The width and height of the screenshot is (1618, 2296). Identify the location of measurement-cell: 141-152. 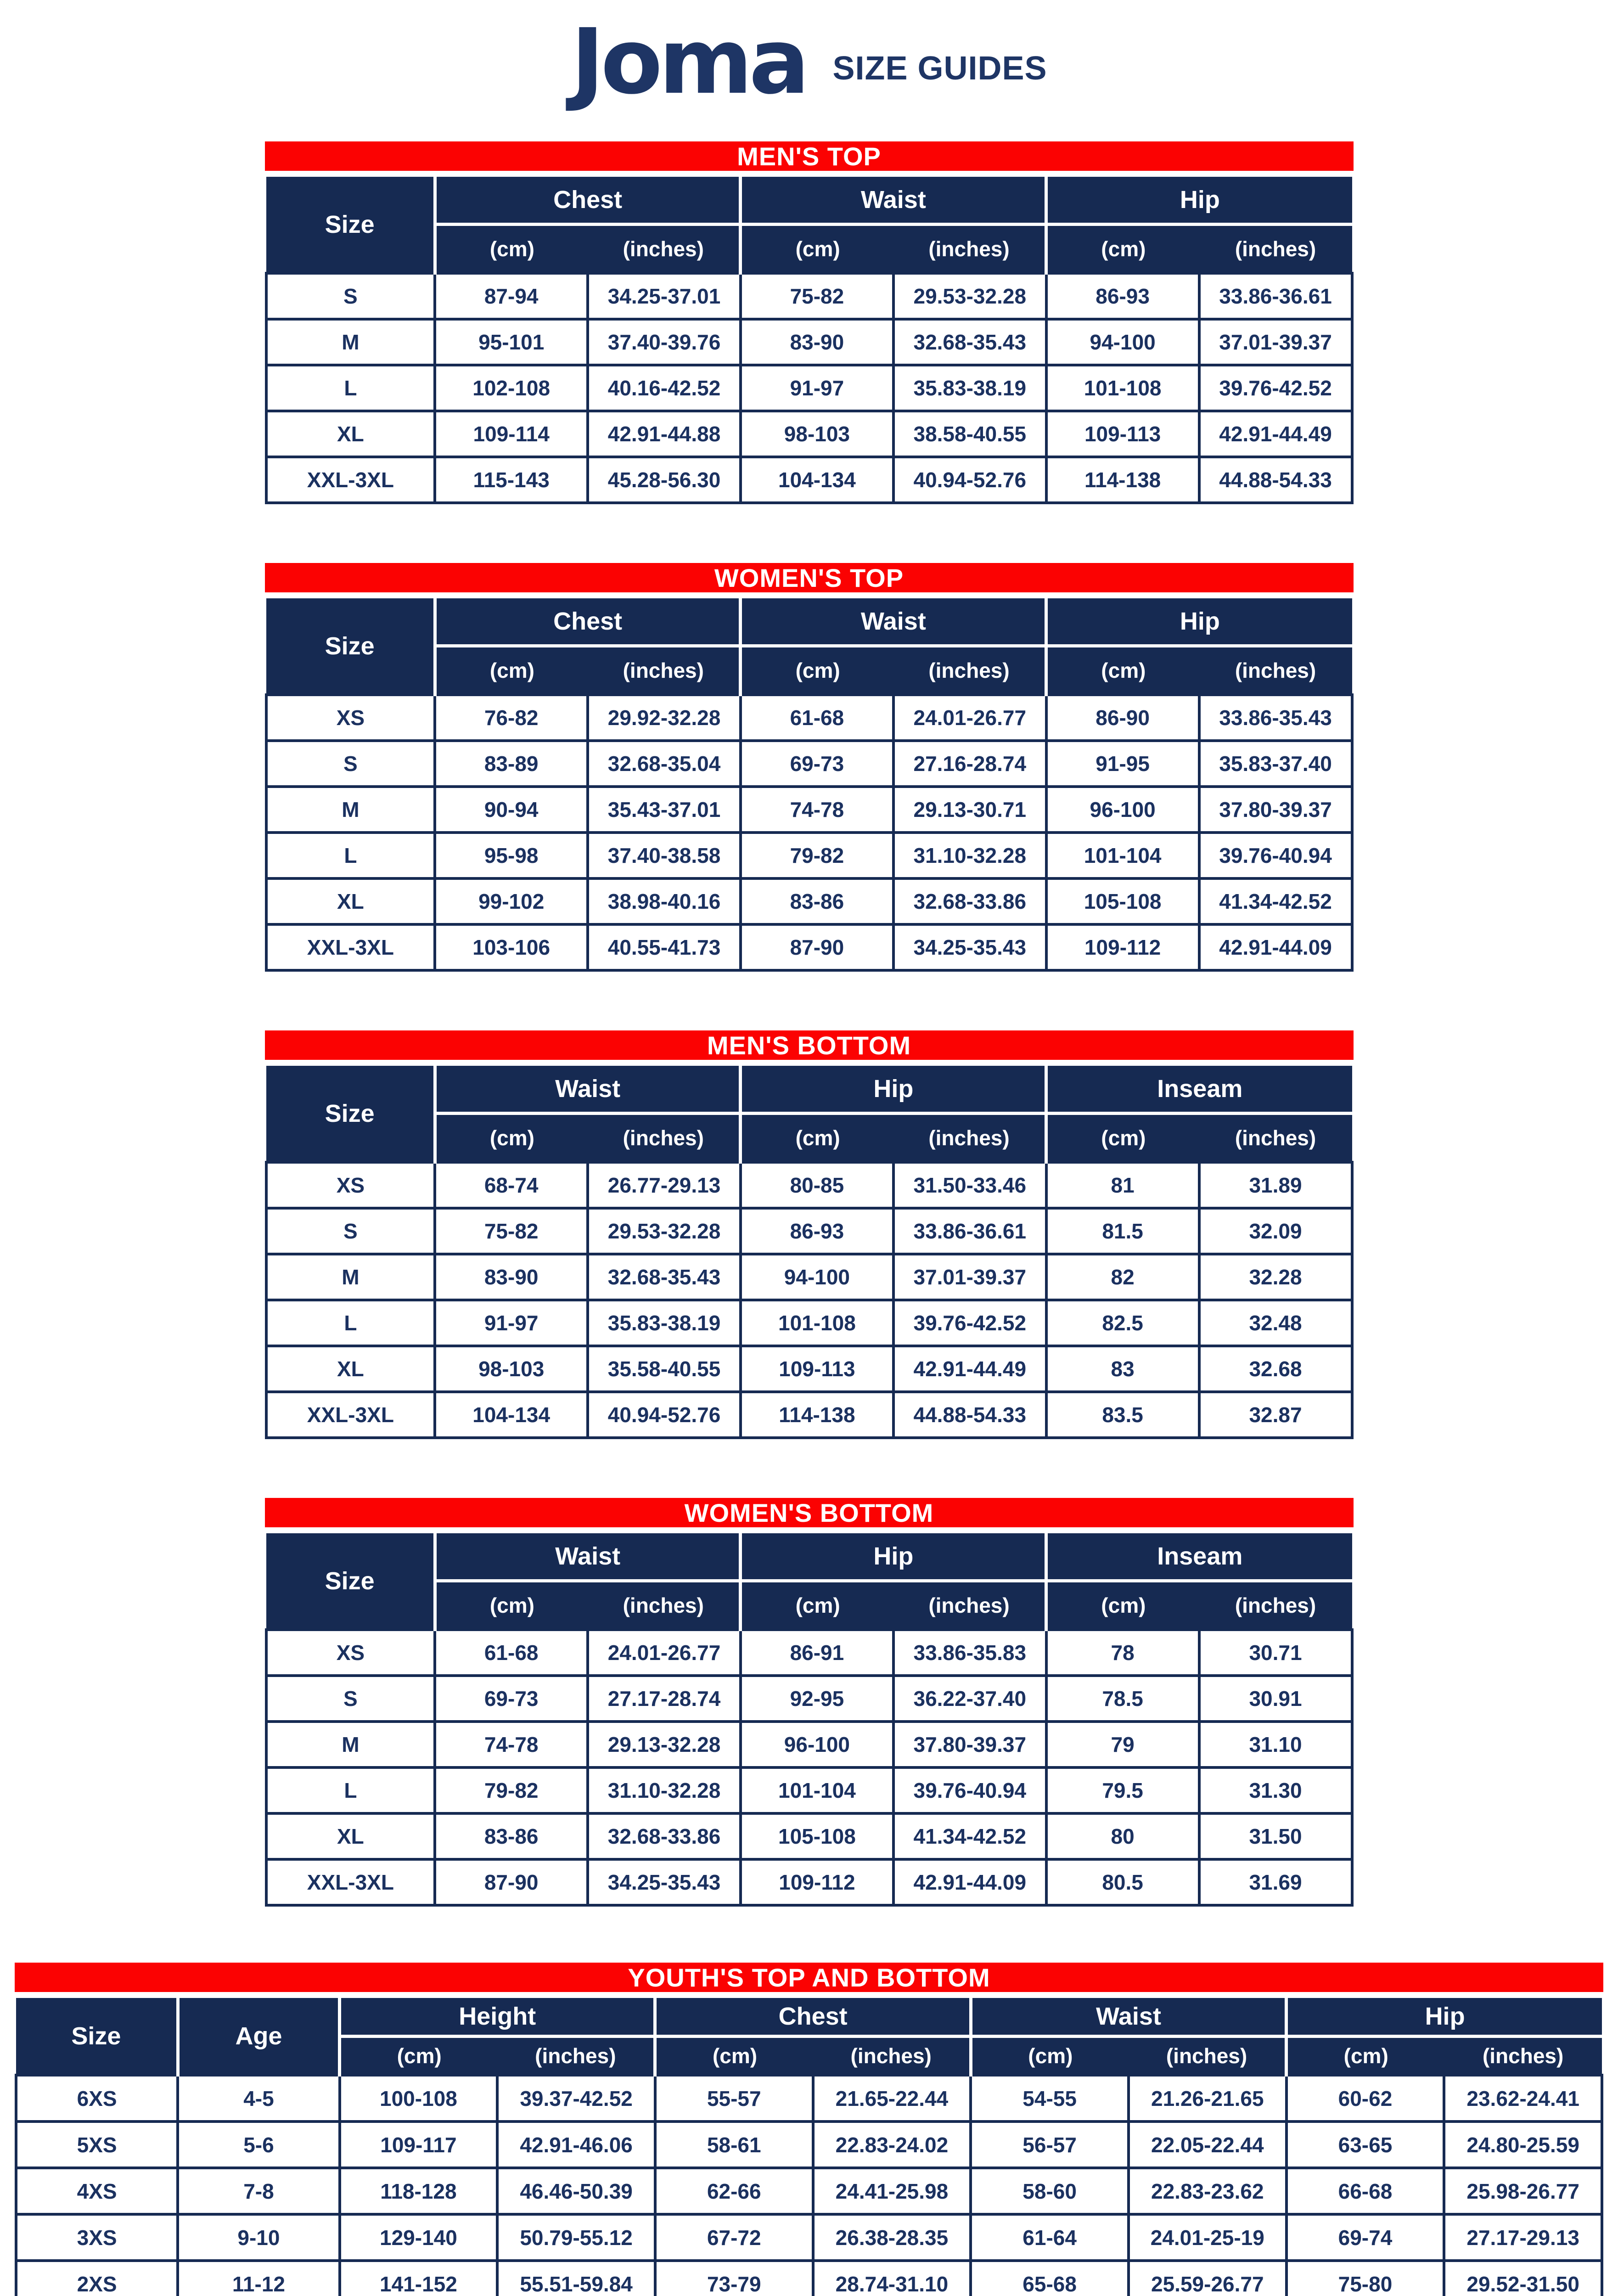
(418, 2277).